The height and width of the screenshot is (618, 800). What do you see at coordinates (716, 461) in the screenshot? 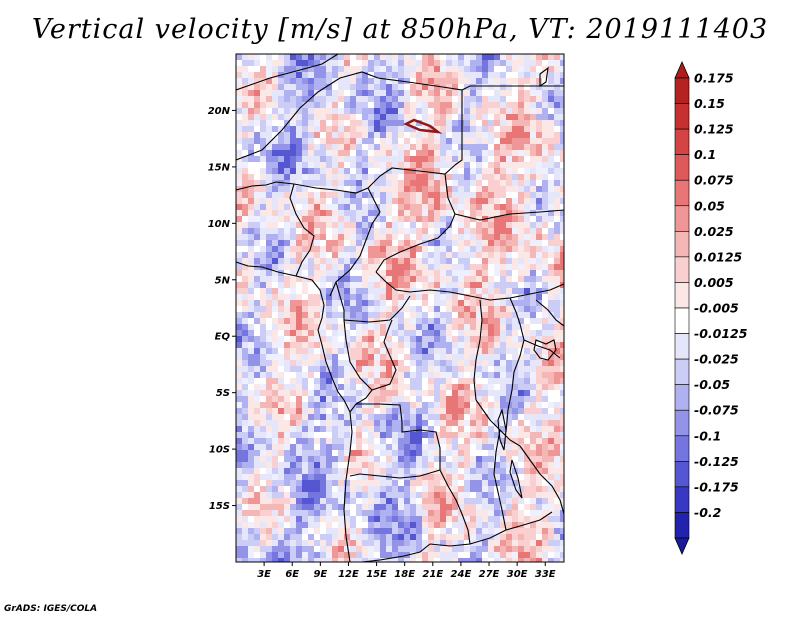
I see `colorbar-label: -0.125` at bounding box center [716, 461].